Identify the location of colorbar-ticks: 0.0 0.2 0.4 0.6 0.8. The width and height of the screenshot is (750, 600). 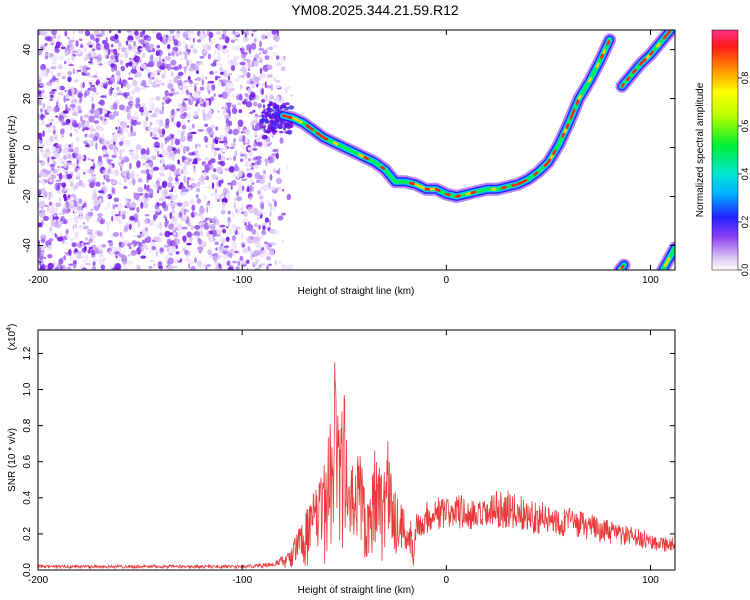
(744, 174).